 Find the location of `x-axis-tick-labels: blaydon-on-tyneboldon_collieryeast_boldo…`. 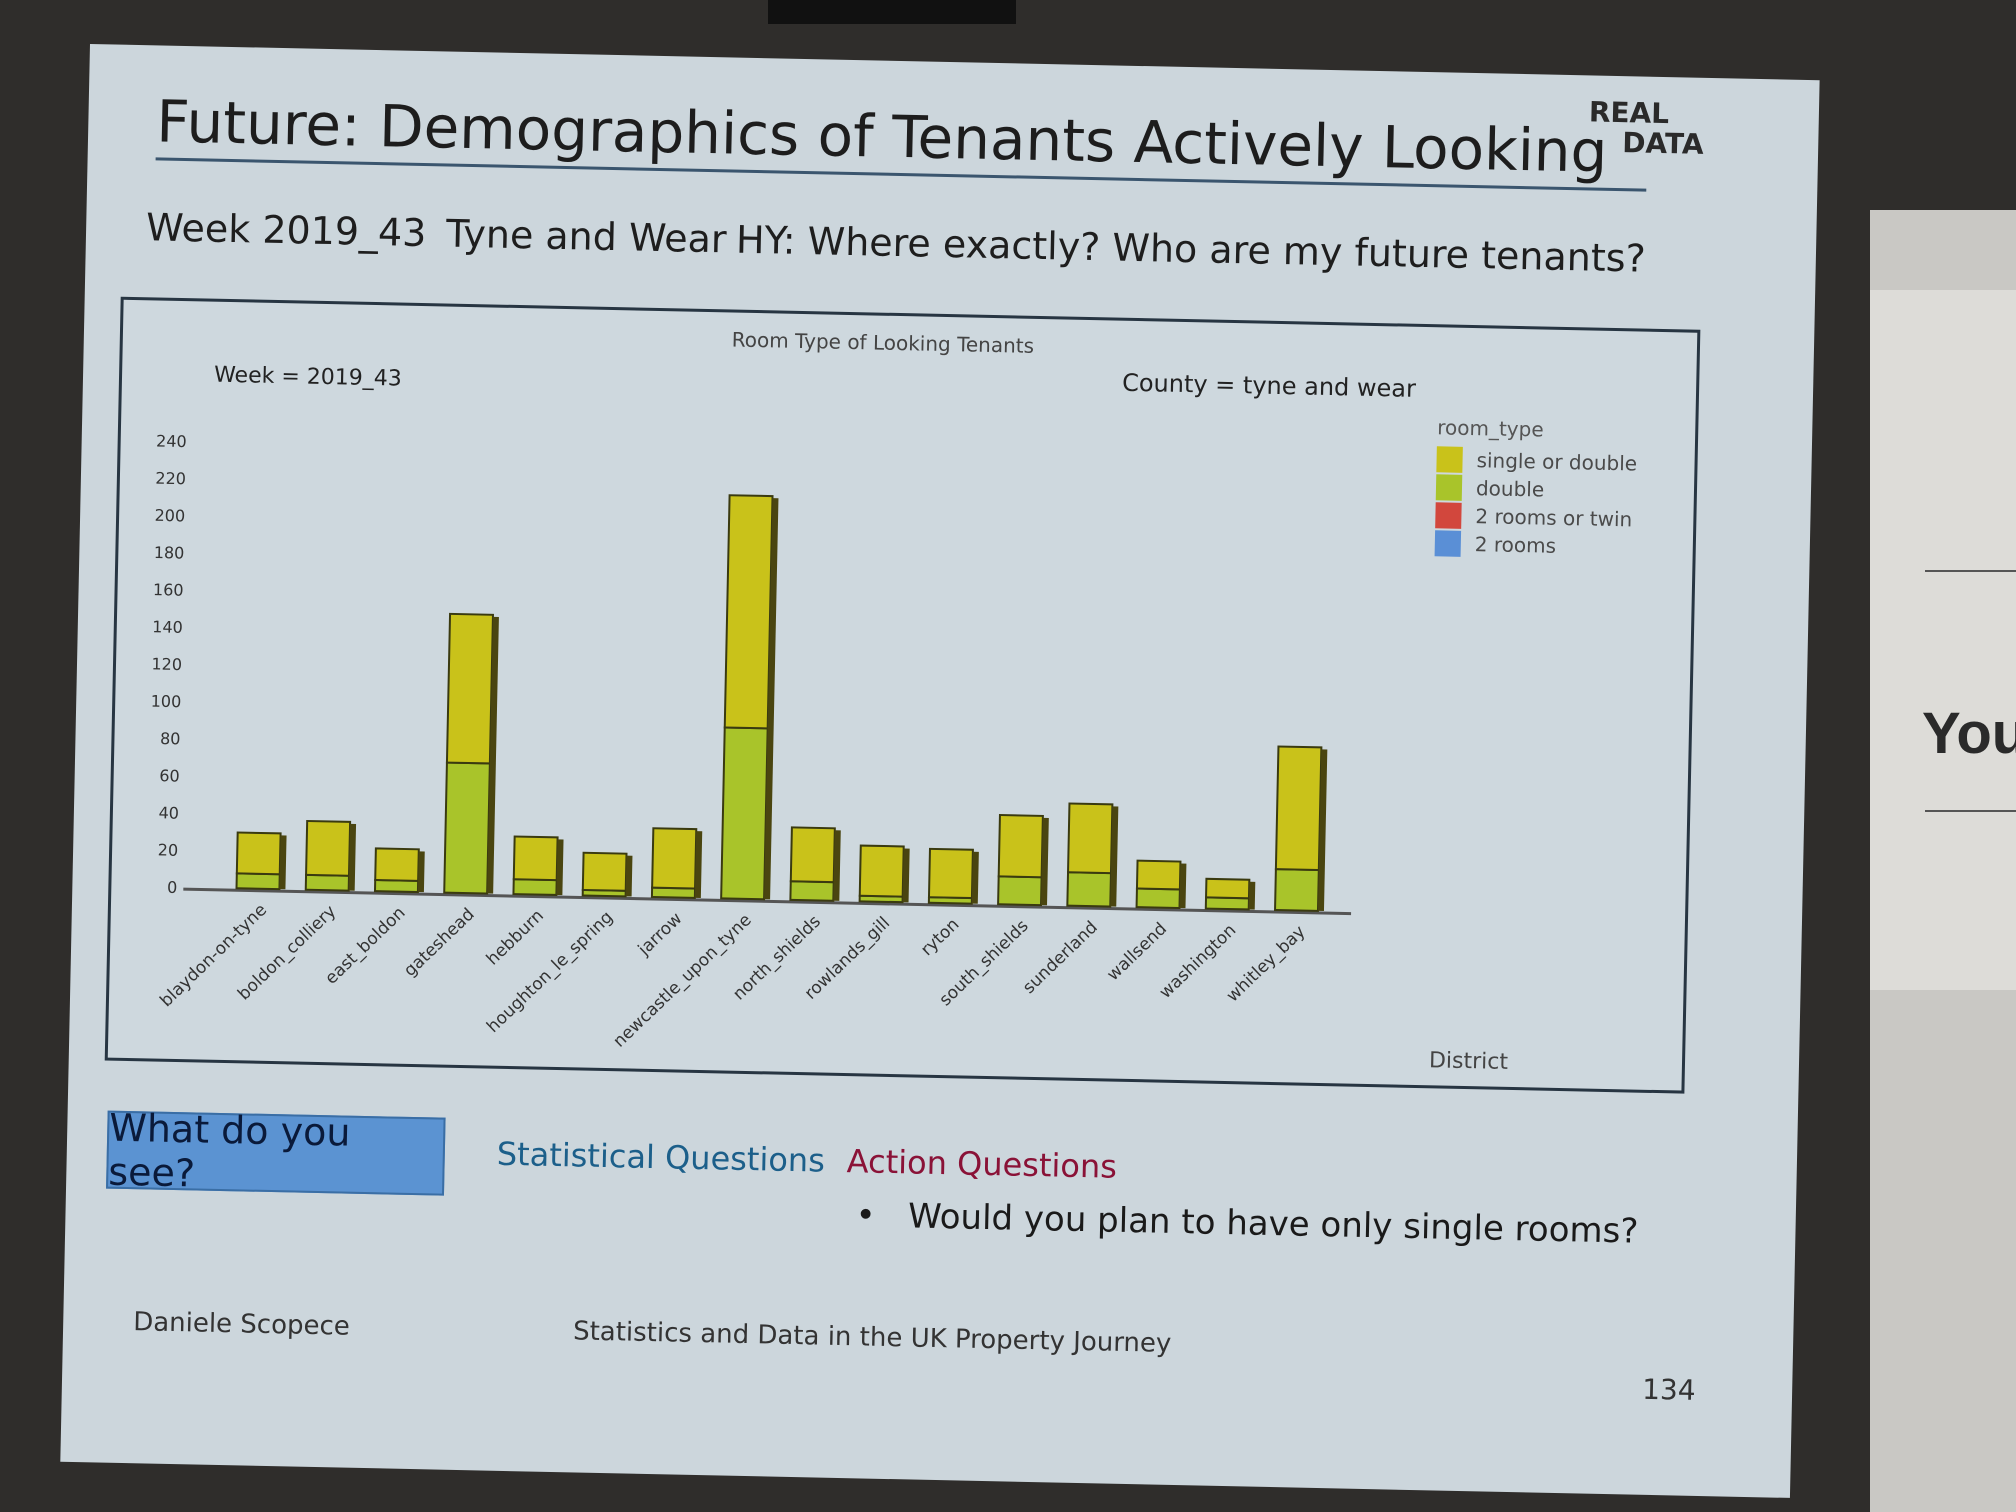

x-axis-tick-labels: blaydon-on-tyneboldon_collieryeast_boldo… is located at coordinates (732, 975).